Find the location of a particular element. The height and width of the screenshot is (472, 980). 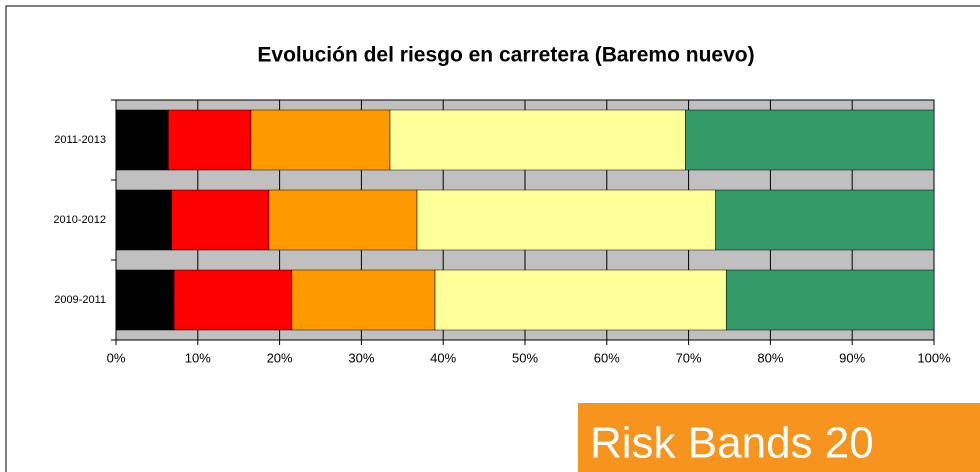

x-tick-label: 20% is located at coordinates (280, 357).